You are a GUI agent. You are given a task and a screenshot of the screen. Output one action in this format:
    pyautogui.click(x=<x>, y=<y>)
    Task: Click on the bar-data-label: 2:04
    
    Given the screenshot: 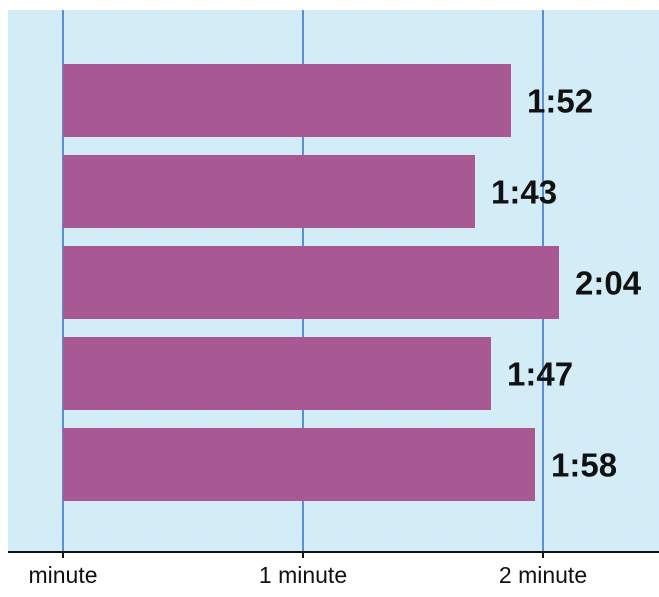 What is the action you would take?
    pyautogui.click(x=608, y=283)
    